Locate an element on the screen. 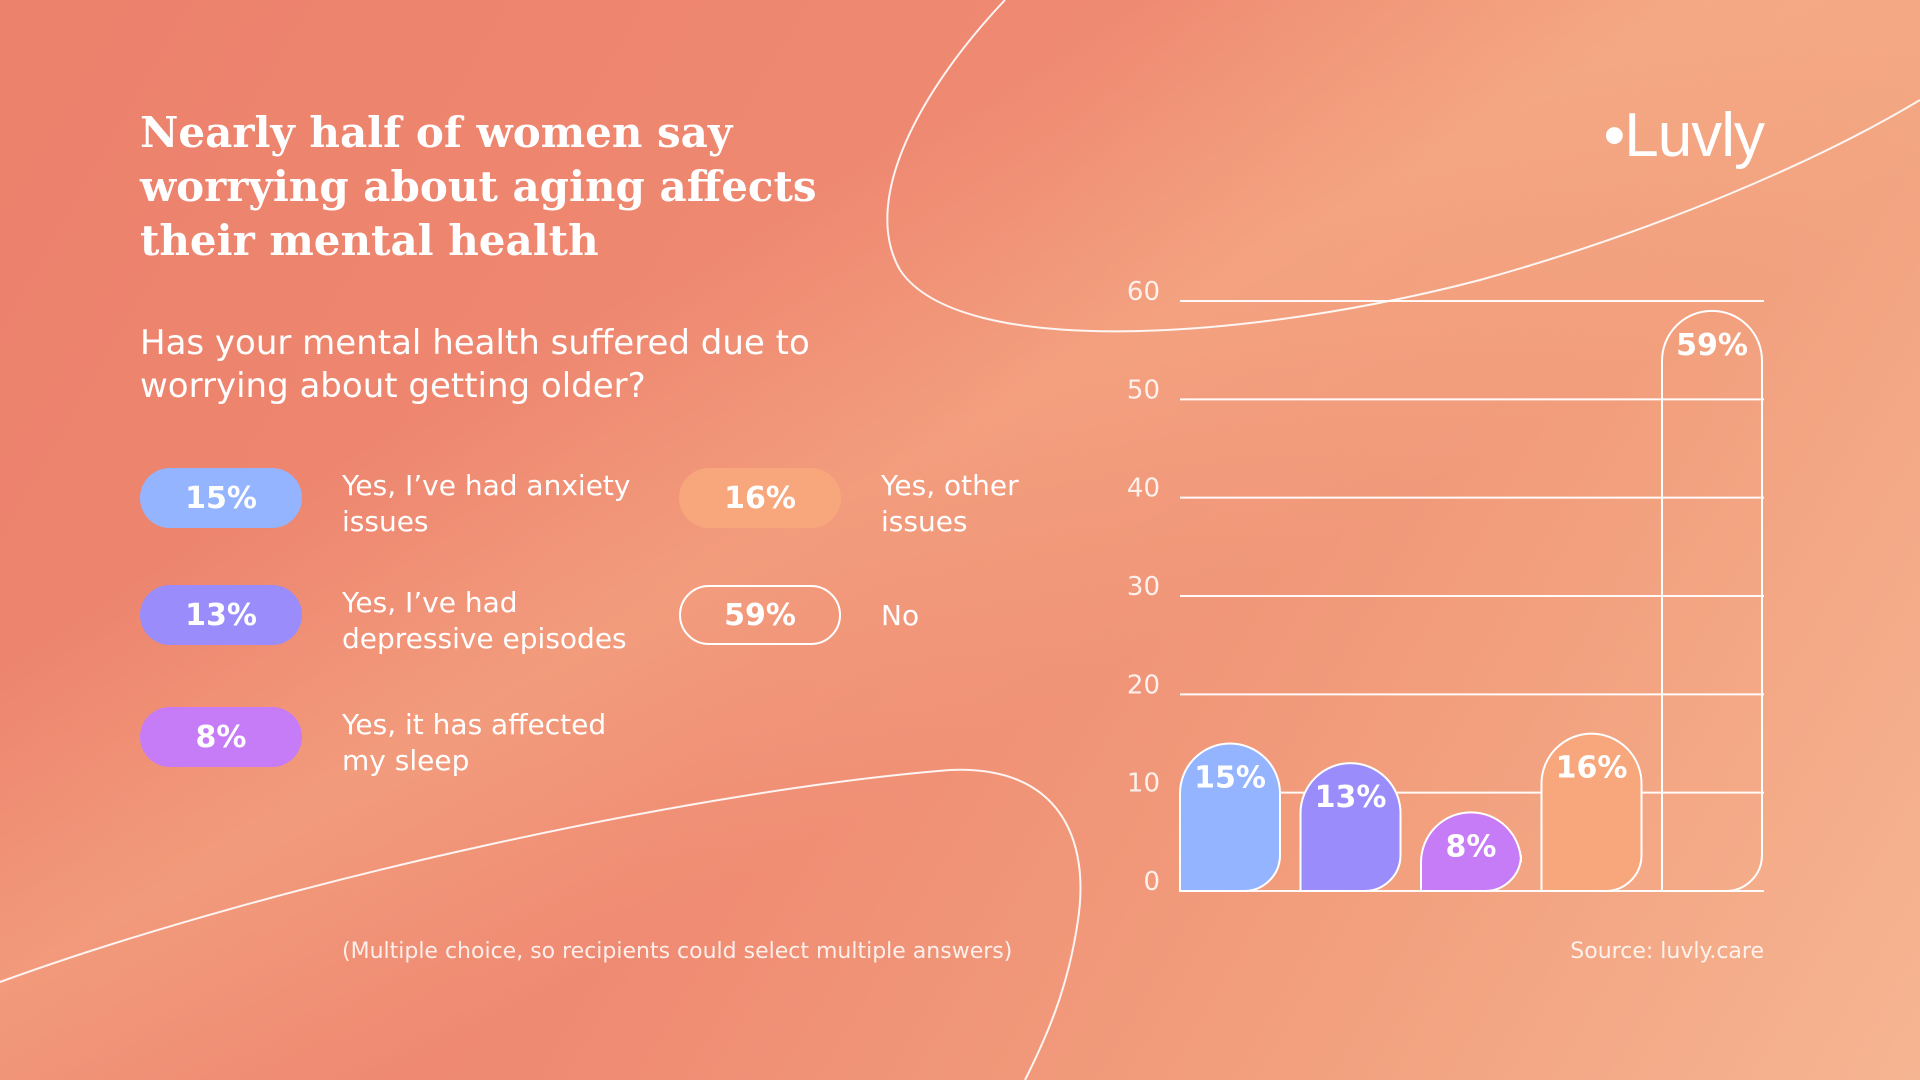 This screenshot has width=1920, height=1080. legend-label-sleep: Yes, it has affected my sleep is located at coordinates (474, 742).